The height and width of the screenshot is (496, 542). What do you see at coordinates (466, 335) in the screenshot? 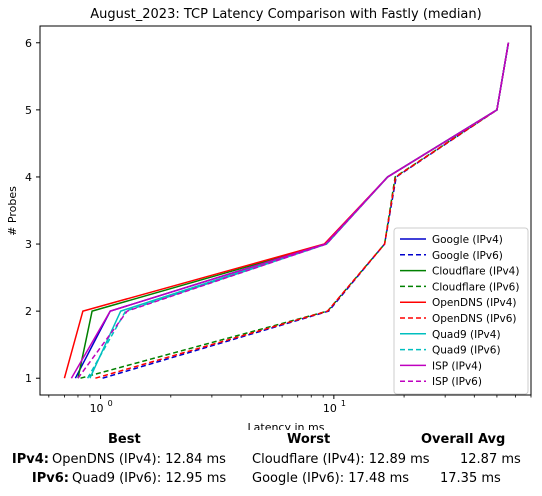
I see `legend-label: Quad9 (IPv4)` at bounding box center [466, 335].